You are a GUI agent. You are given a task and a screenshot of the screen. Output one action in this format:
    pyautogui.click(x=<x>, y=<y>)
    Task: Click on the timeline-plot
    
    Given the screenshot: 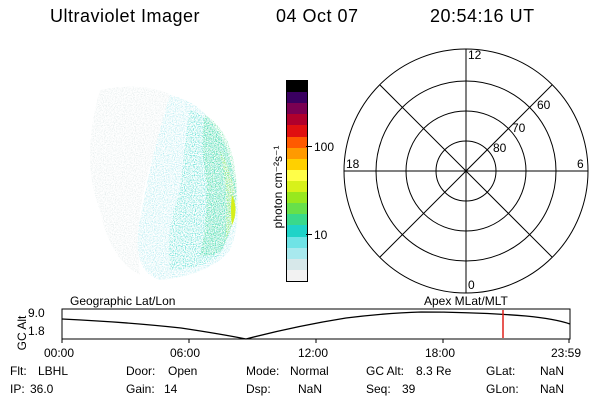 What is the action you would take?
    pyautogui.click(x=316, y=325)
    